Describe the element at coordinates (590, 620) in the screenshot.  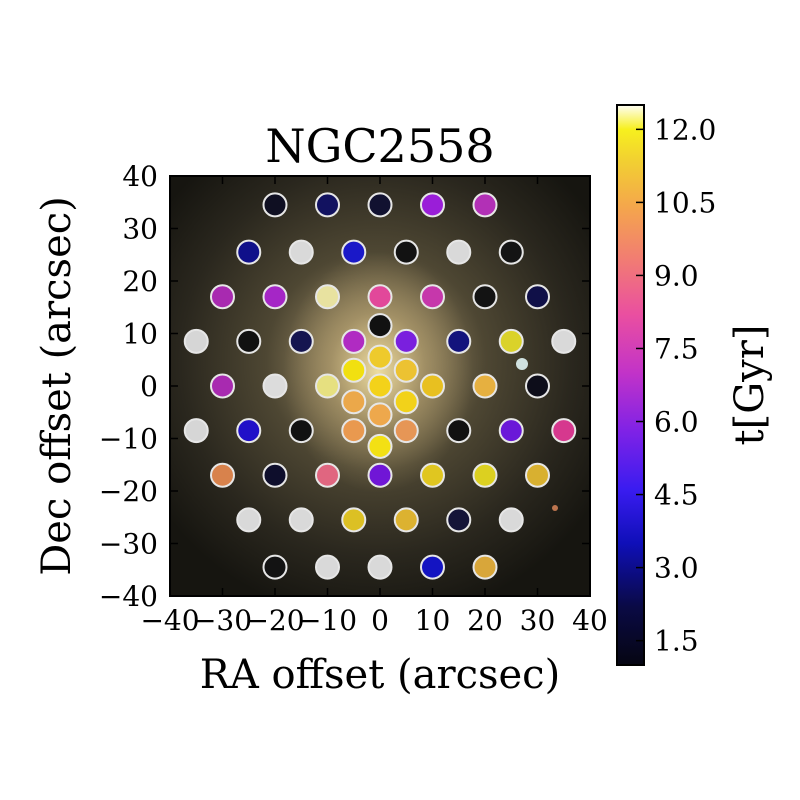
I see `x-tick-label: 40` at that location.